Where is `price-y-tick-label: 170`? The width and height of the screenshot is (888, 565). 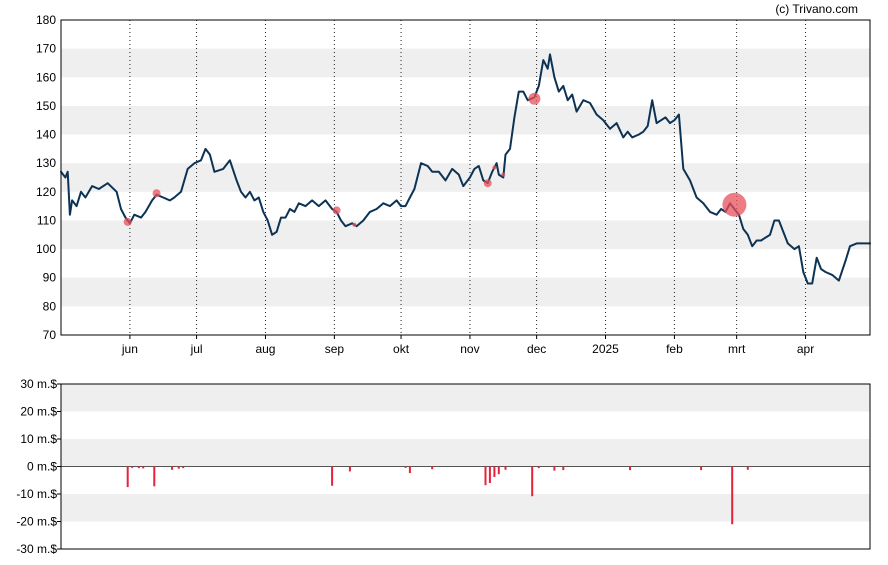 price-y-tick-label: 170 is located at coordinates (46, 49).